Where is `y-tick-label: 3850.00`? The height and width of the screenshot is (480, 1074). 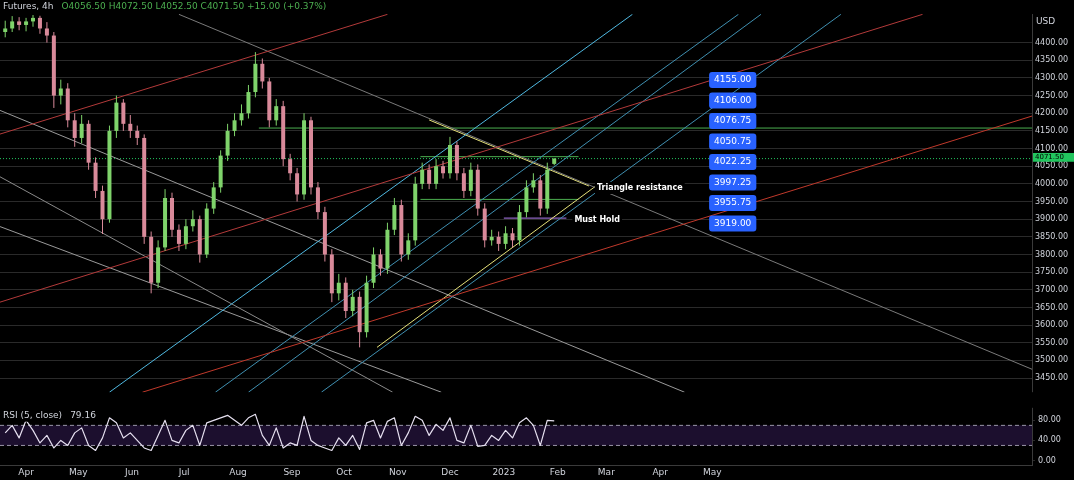 y-tick-label: 3850.00 is located at coordinates (1052, 236).